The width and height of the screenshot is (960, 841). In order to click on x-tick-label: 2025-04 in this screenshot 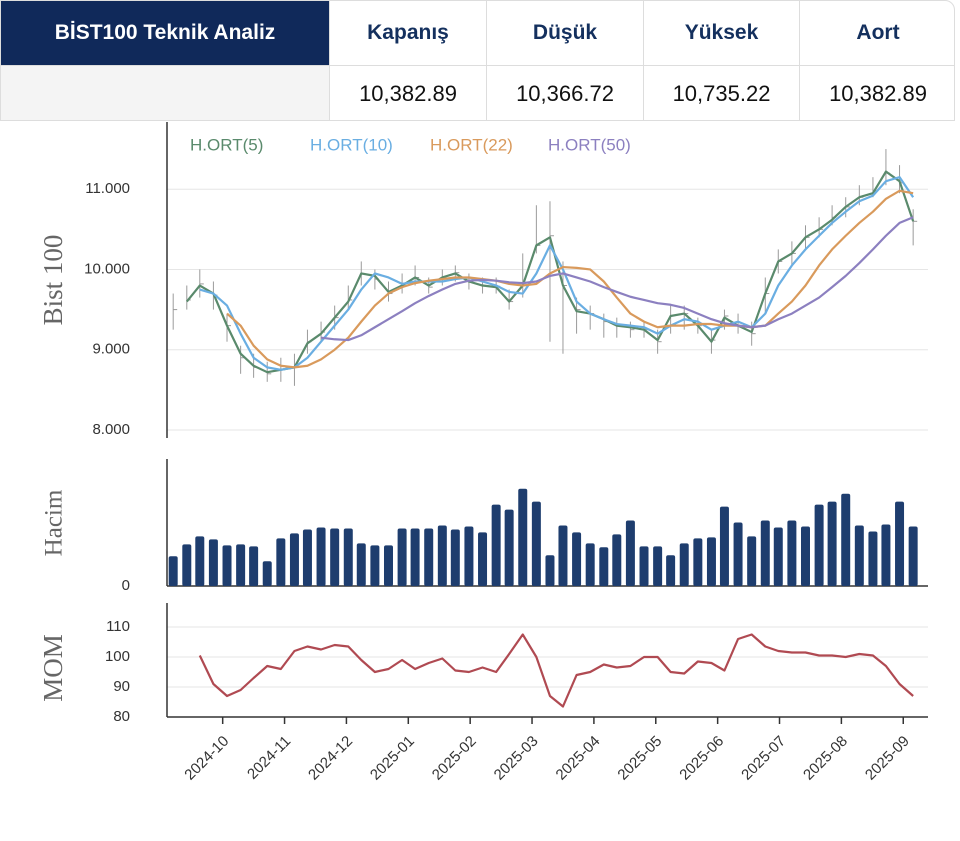, I will do `click(578, 758)`.